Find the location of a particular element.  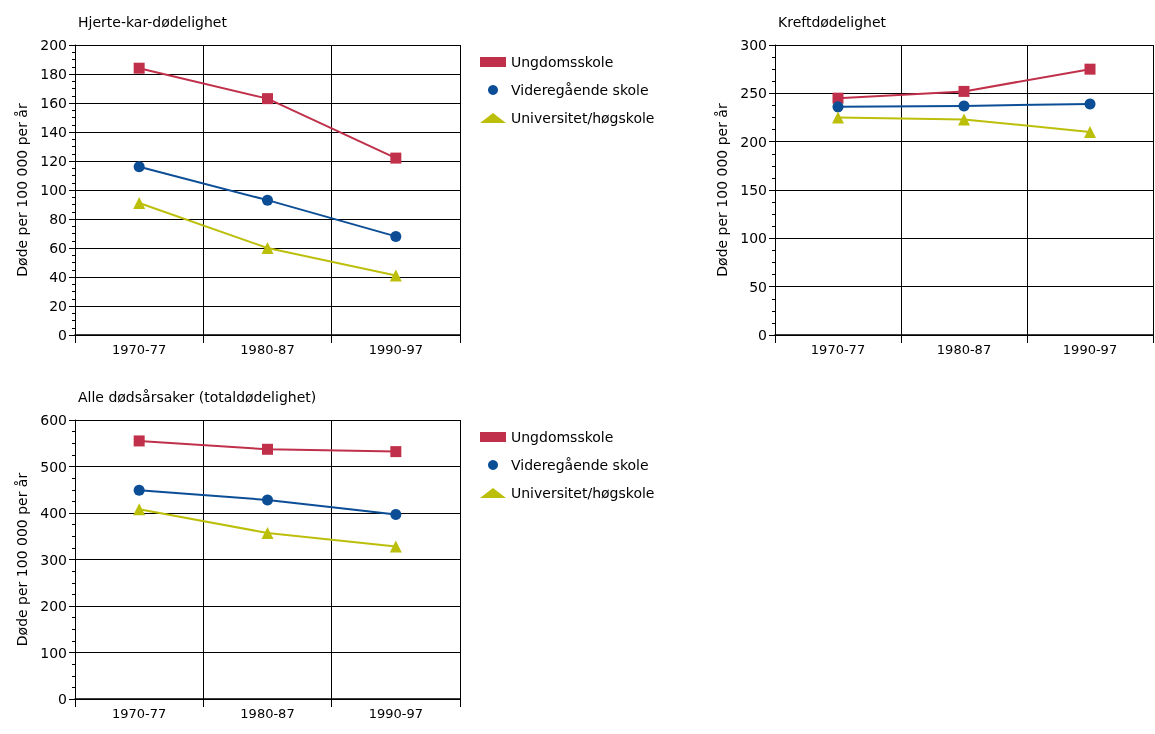

y-tick-label: 150 is located at coordinates (753, 190).